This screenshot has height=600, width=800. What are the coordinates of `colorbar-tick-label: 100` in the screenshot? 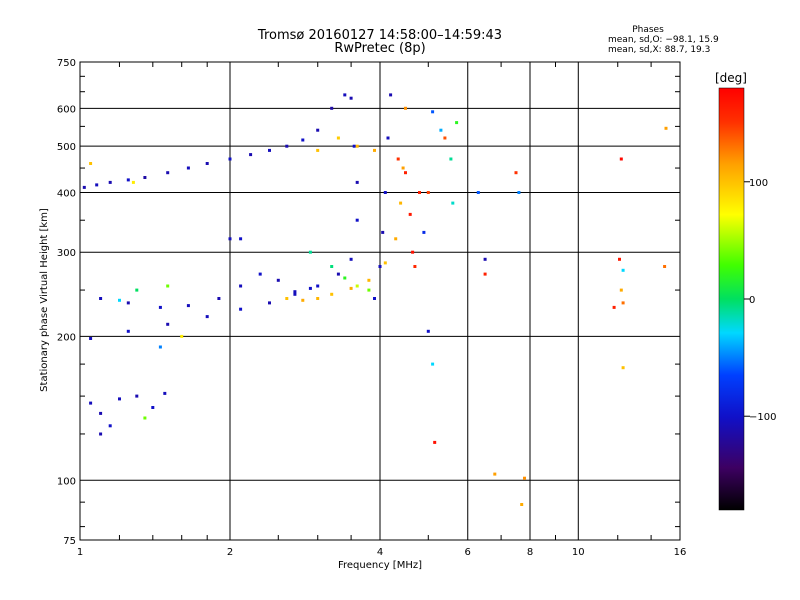 It's located at (758, 183).